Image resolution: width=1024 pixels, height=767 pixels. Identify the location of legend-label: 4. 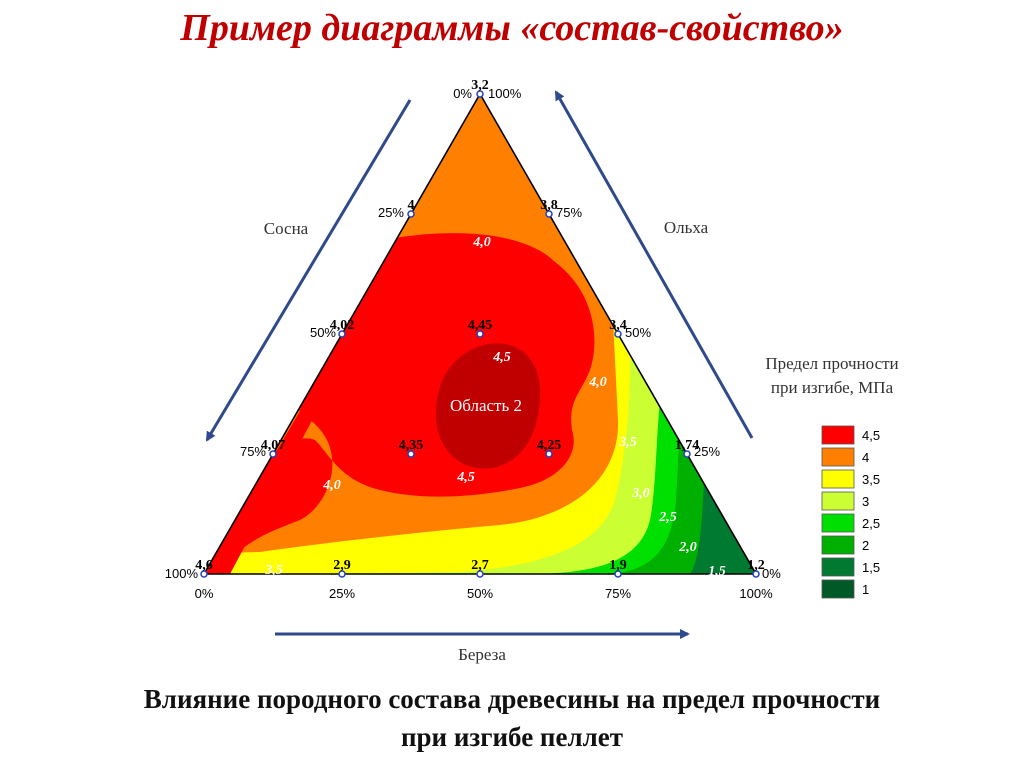
(865, 457).